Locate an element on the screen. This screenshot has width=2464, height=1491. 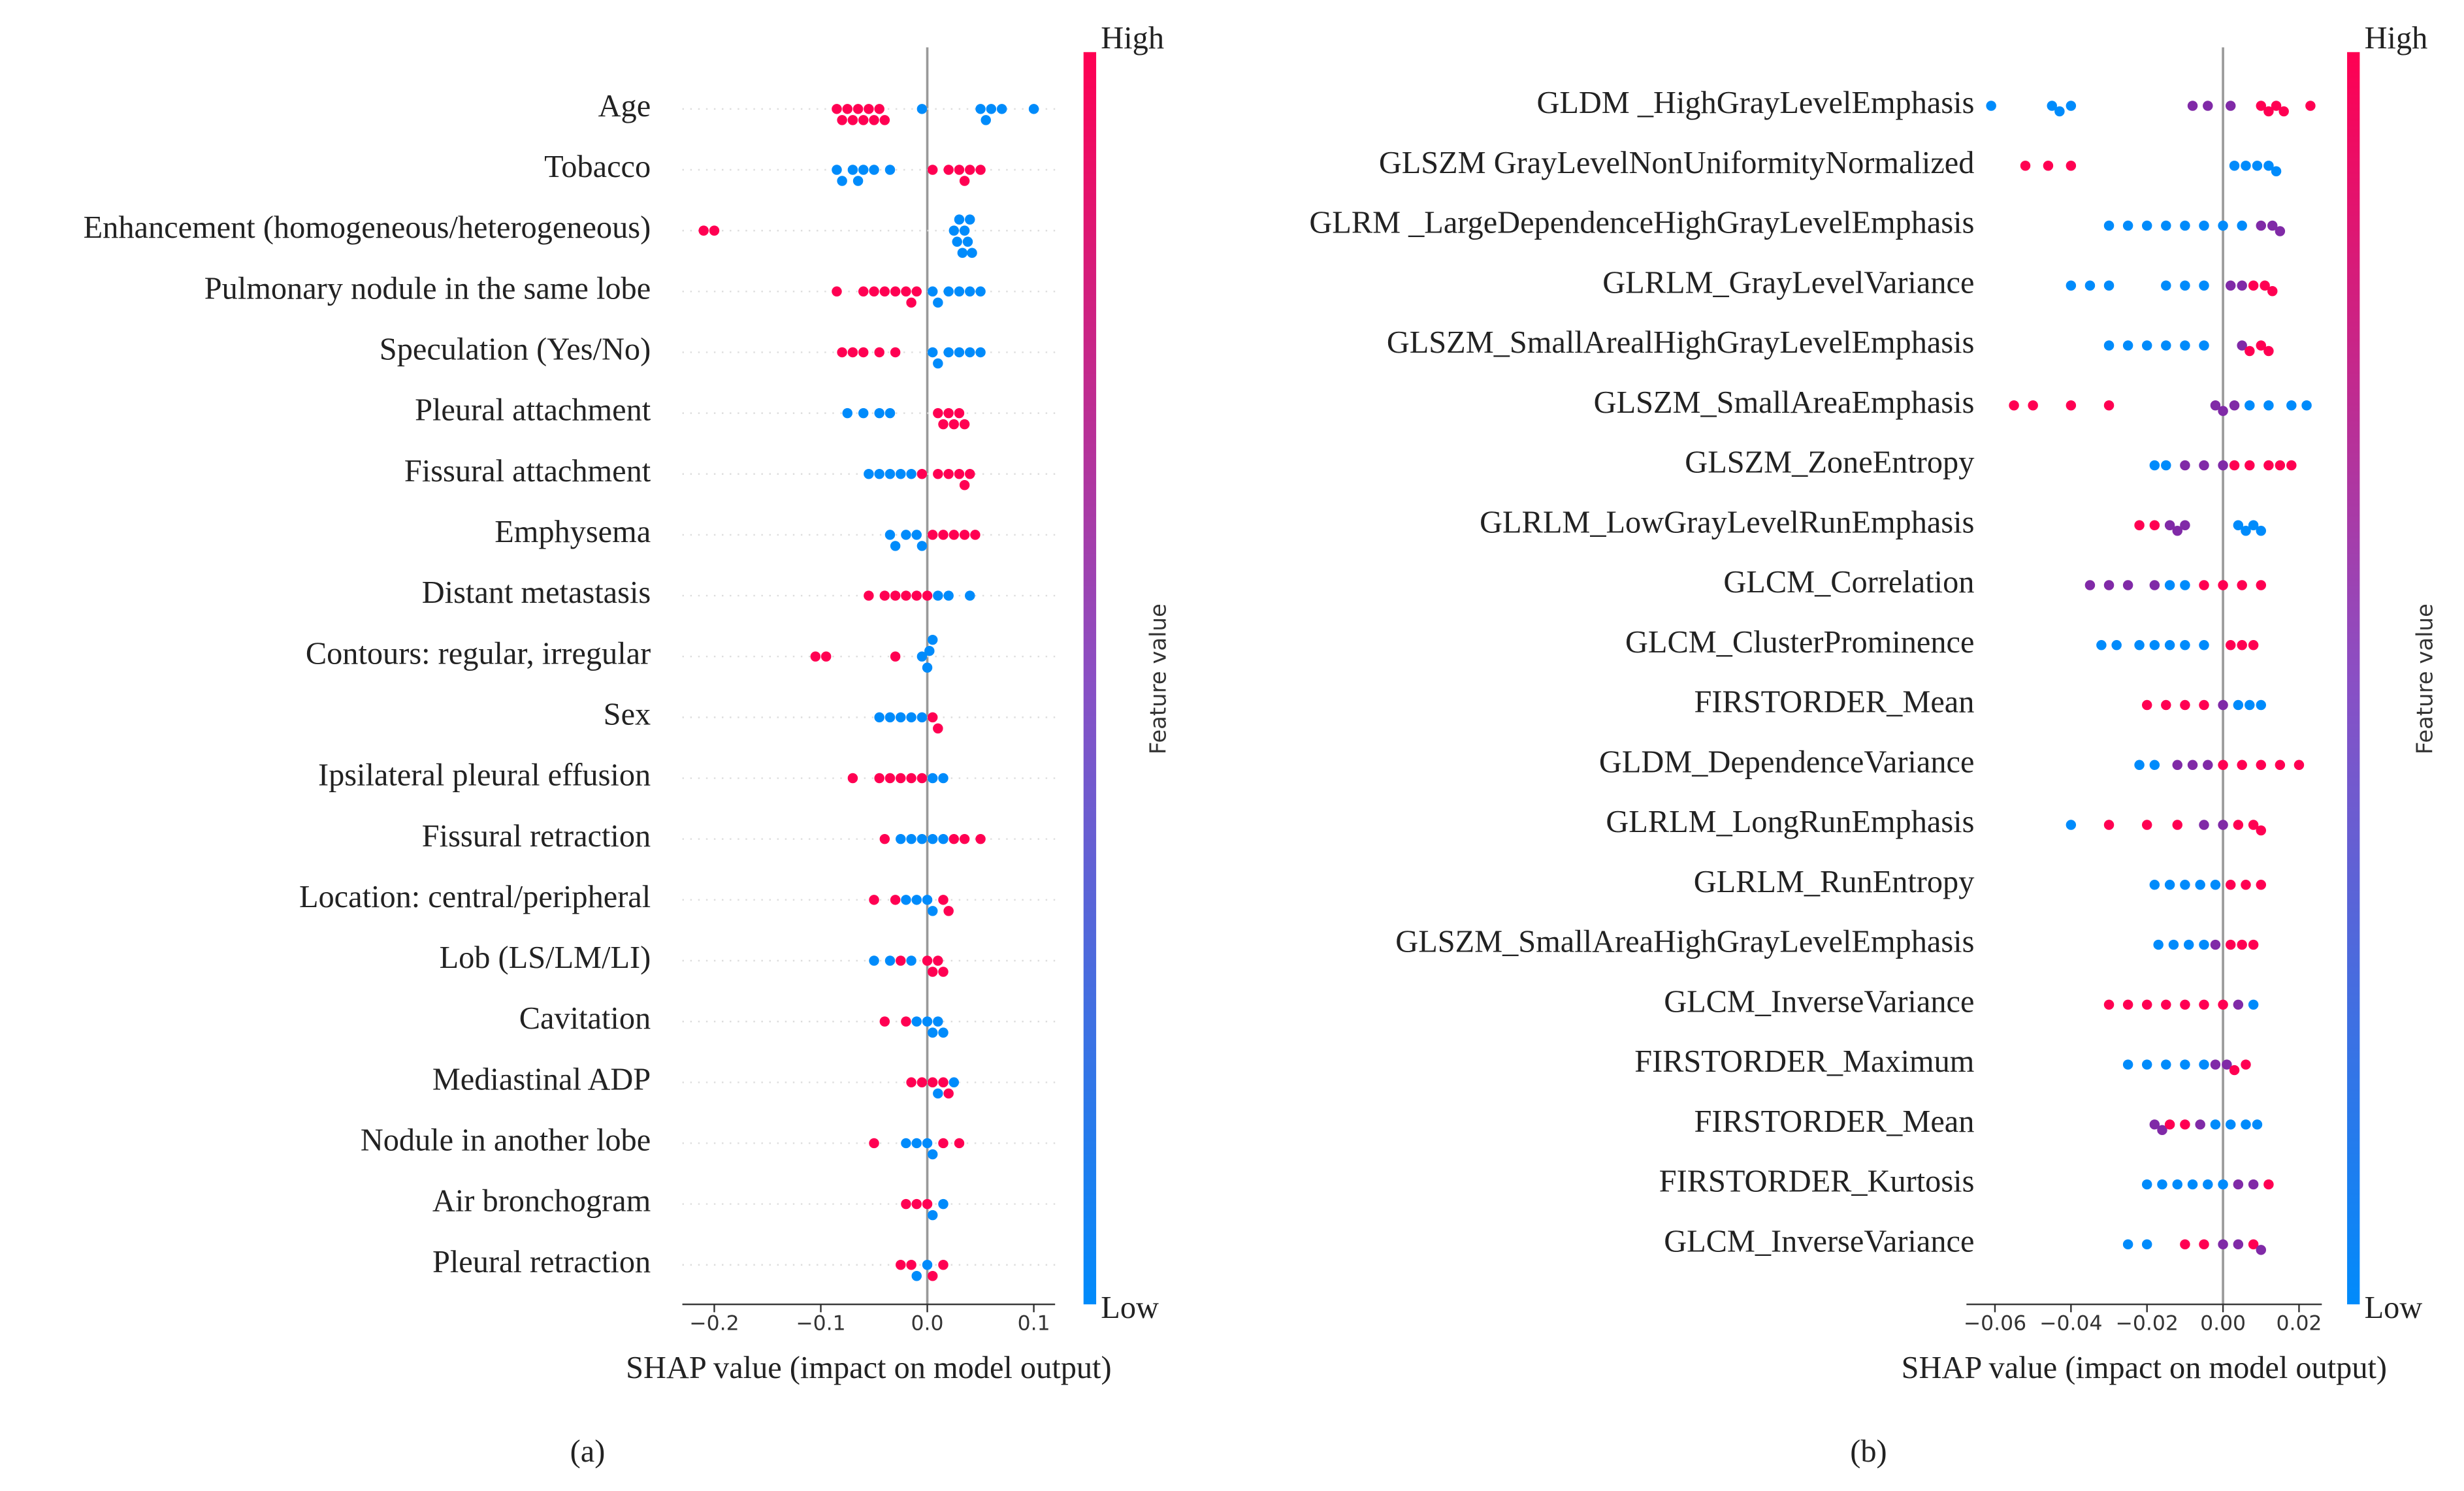
feature-label: Fissural attachment is located at coordinates (527, 471).